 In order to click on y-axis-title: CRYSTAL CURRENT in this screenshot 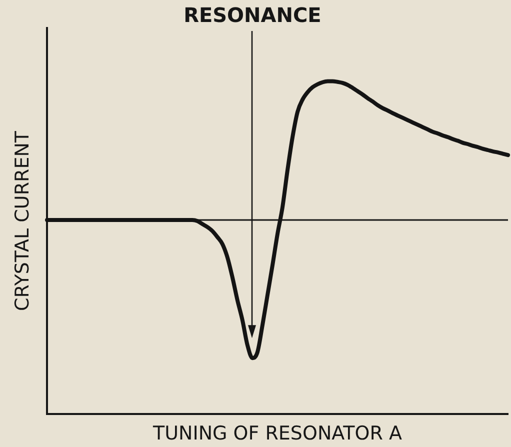, I will do `click(22, 221)`.